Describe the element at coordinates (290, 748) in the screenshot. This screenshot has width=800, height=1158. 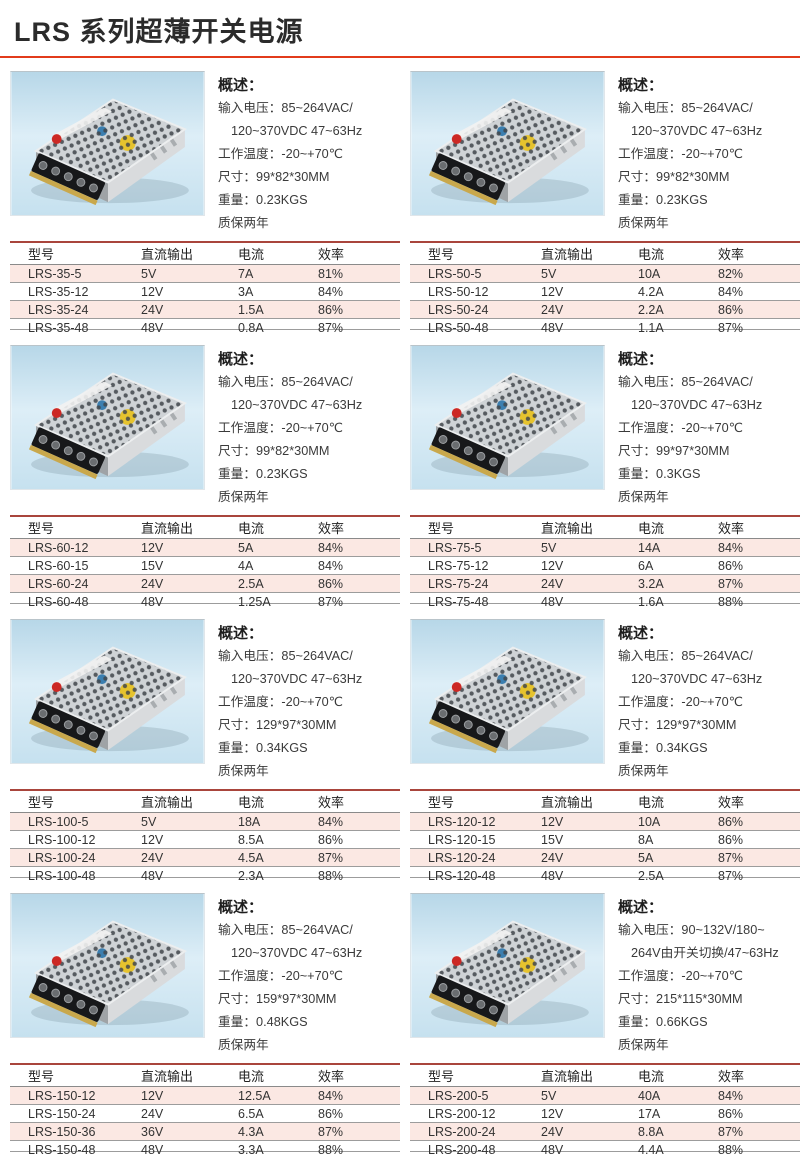
I see `spec-line: 重量：0.34KGS` at that location.